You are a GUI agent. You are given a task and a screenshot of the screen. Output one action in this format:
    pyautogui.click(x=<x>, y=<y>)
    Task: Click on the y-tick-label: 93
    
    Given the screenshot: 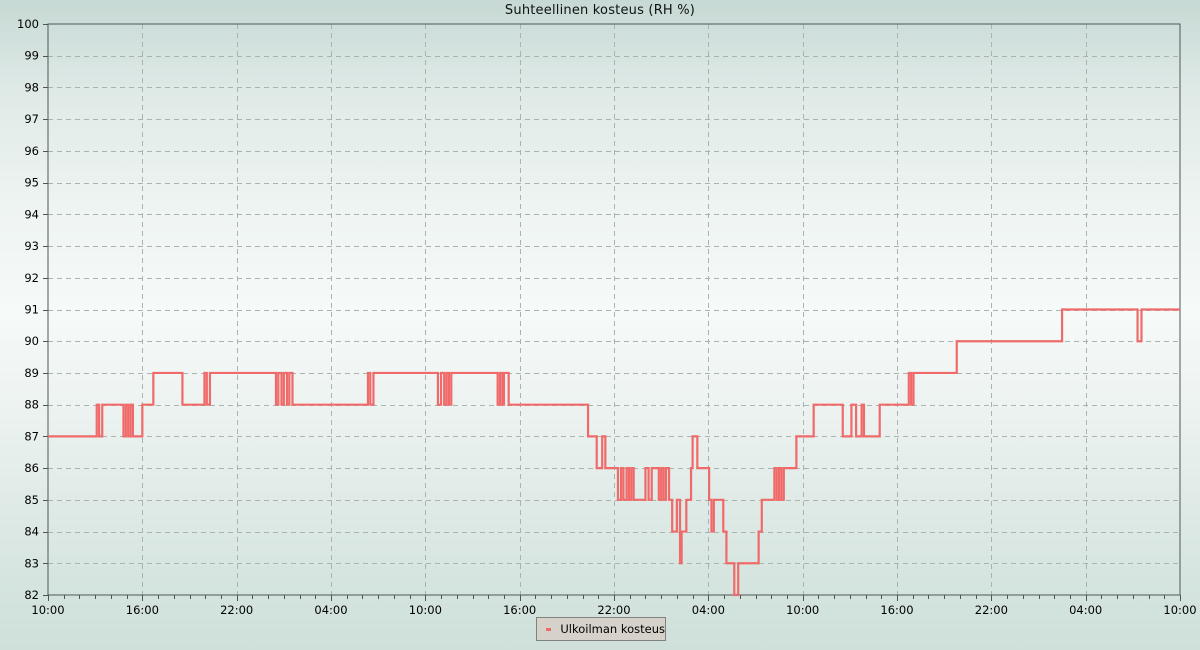 What is the action you would take?
    pyautogui.click(x=31, y=246)
    